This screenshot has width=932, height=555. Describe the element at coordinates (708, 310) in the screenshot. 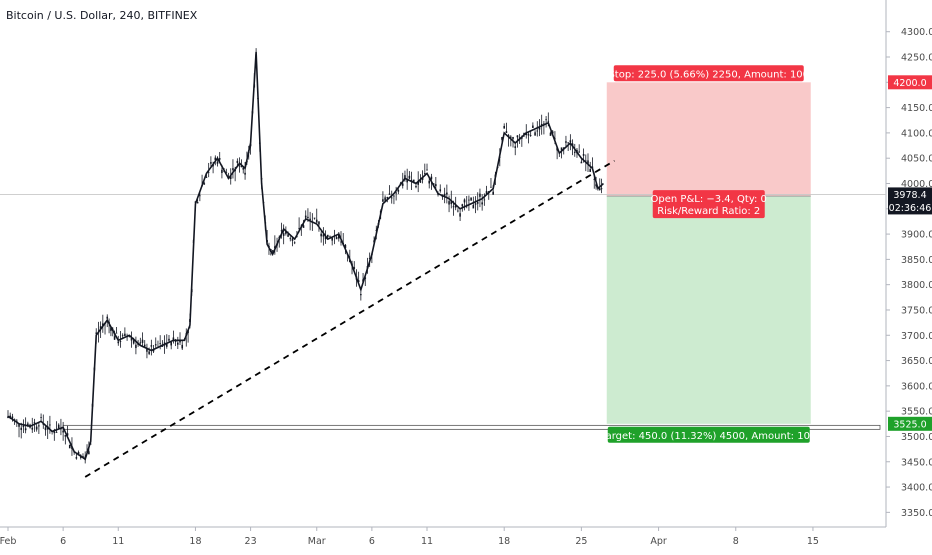

I see `target-zone` at that location.